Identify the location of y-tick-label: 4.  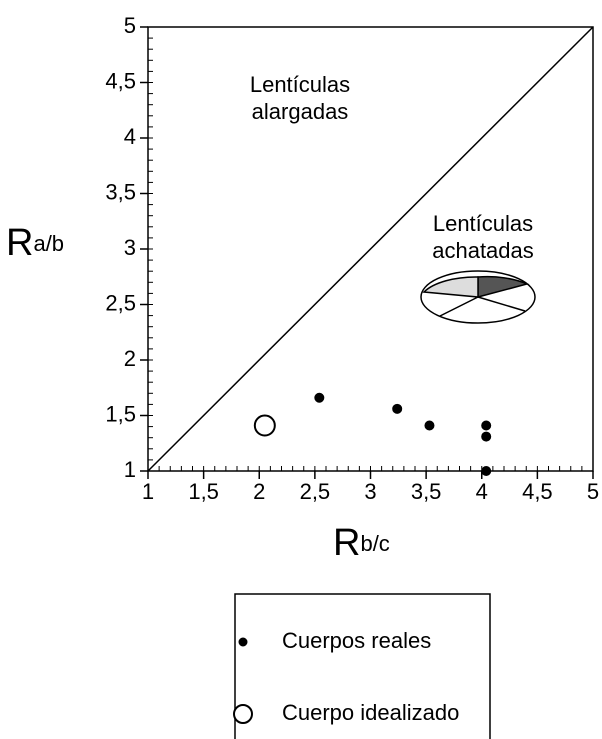
(130, 136).